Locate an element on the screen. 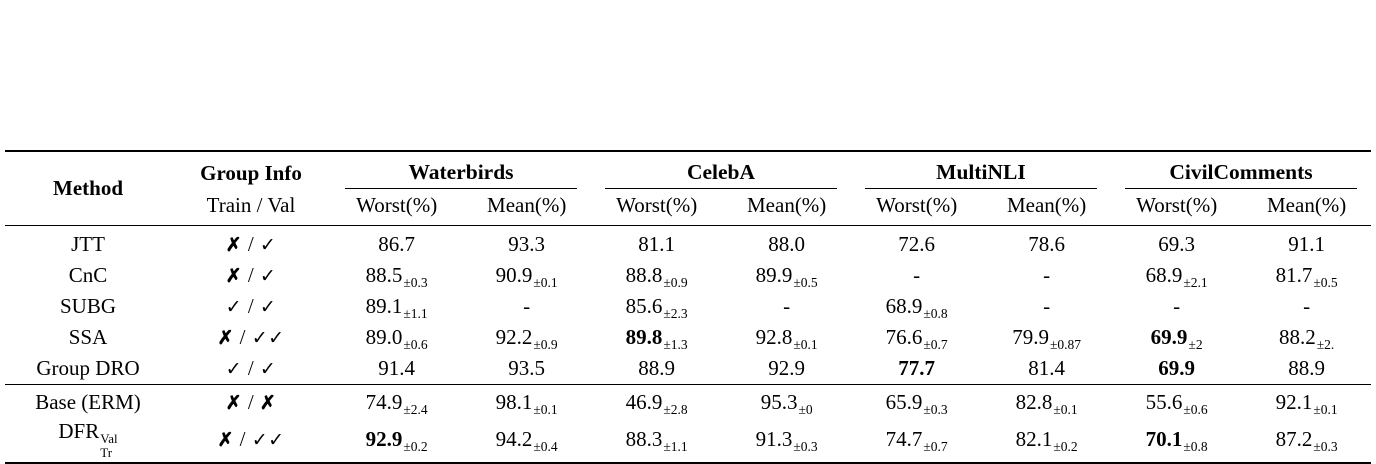 The image size is (1376, 464). result-value: 89.0 is located at coordinates (384, 337).